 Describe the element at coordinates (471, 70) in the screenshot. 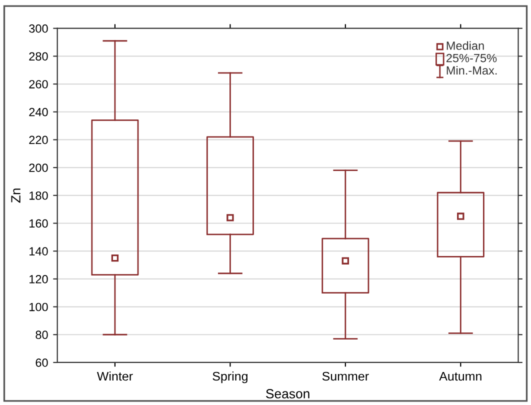

I see `annotation: Min.-Max.` at that location.